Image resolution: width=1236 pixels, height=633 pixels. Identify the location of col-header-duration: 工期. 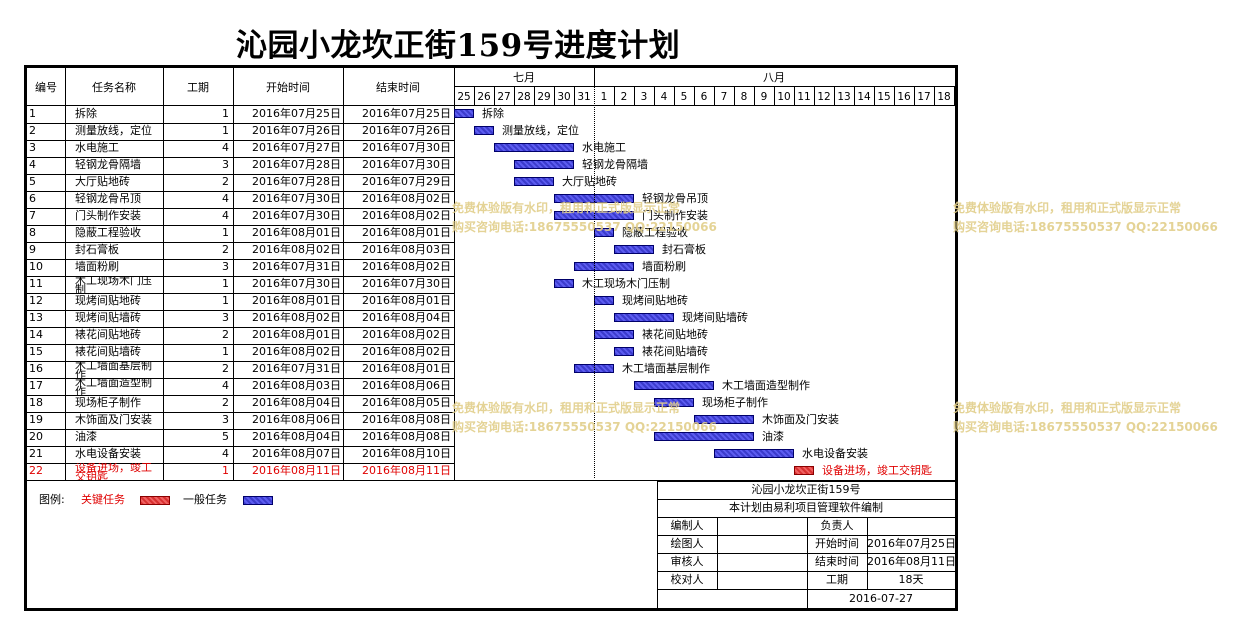
(198, 87).